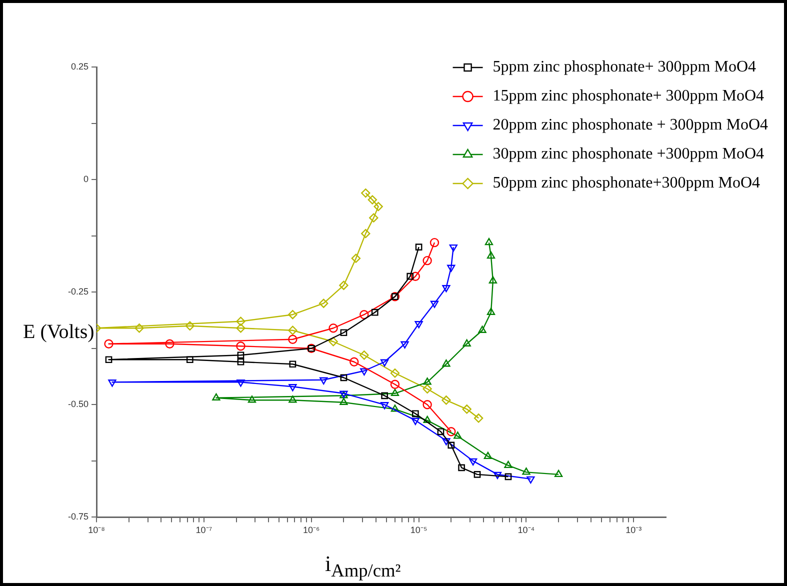  Describe the element at coordinates (78, 404) in the screenshot. I see `y-tick-label: -0.50` at that location.